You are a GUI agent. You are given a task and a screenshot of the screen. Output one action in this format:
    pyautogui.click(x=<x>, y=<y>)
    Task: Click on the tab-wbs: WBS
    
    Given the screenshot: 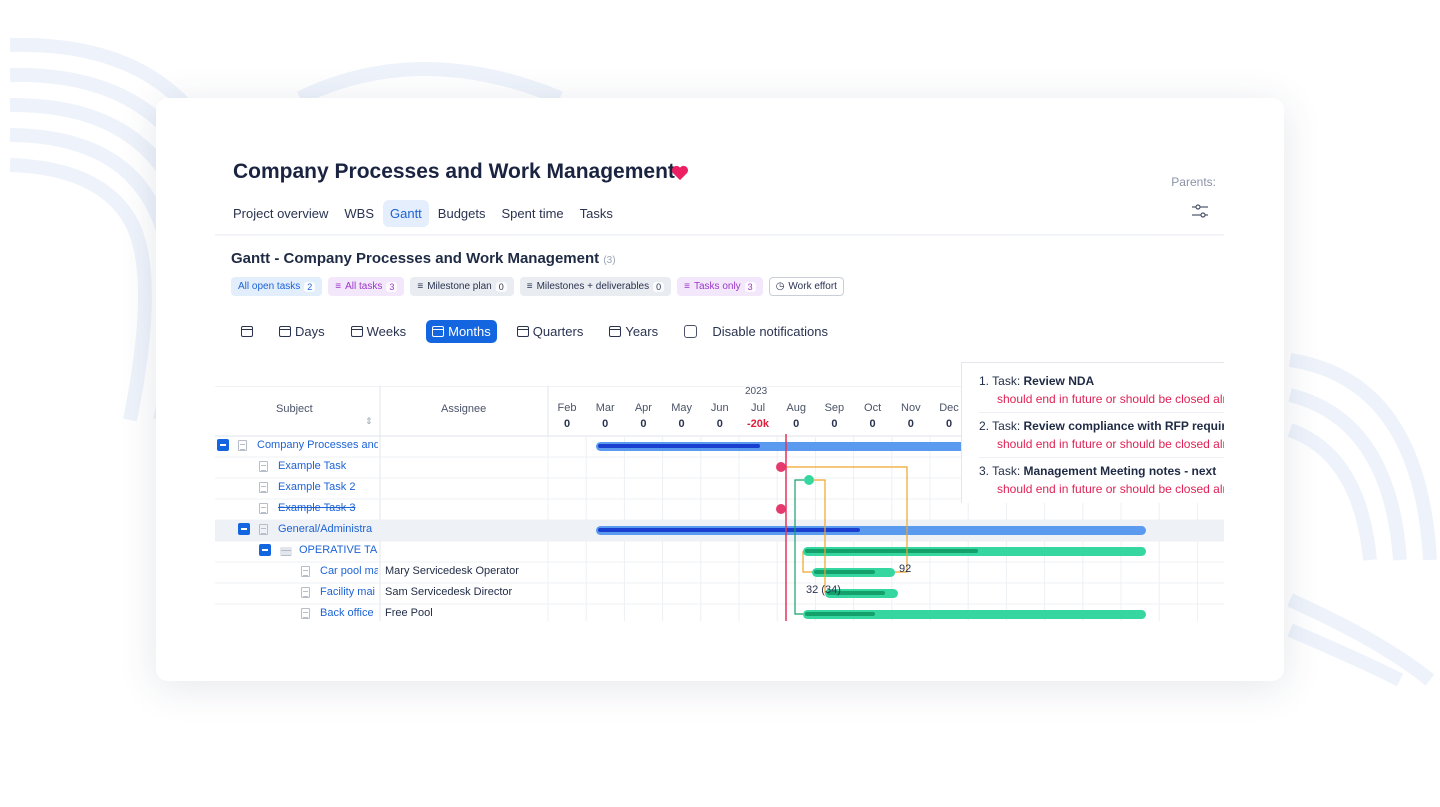 What is the action you would take?
    pyautogui.click(x=359, y=213)
    